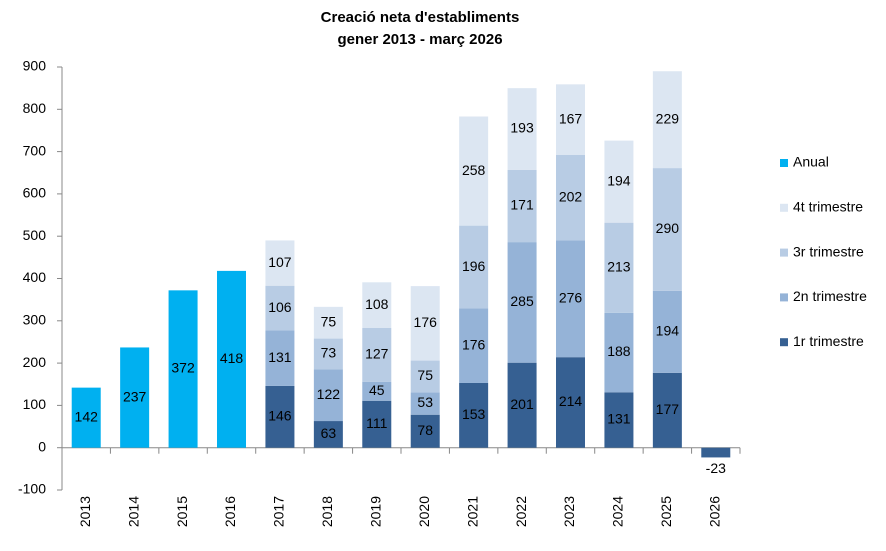  I want to click on data-label: 107, so click(280, 262).